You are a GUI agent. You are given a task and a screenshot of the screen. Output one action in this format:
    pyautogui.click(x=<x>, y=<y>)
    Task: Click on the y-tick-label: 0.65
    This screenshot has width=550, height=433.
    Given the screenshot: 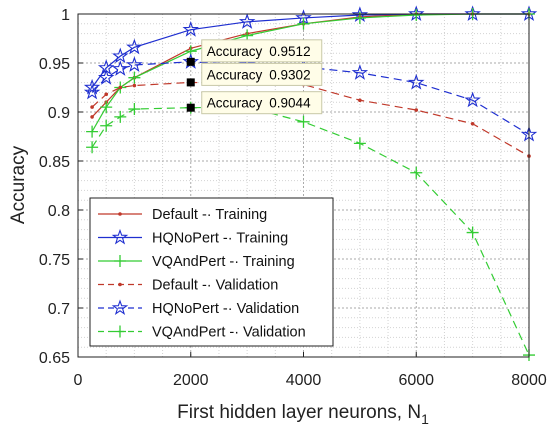 What is the action you would take?
    pyautogui.click(x=54, y=358)
    